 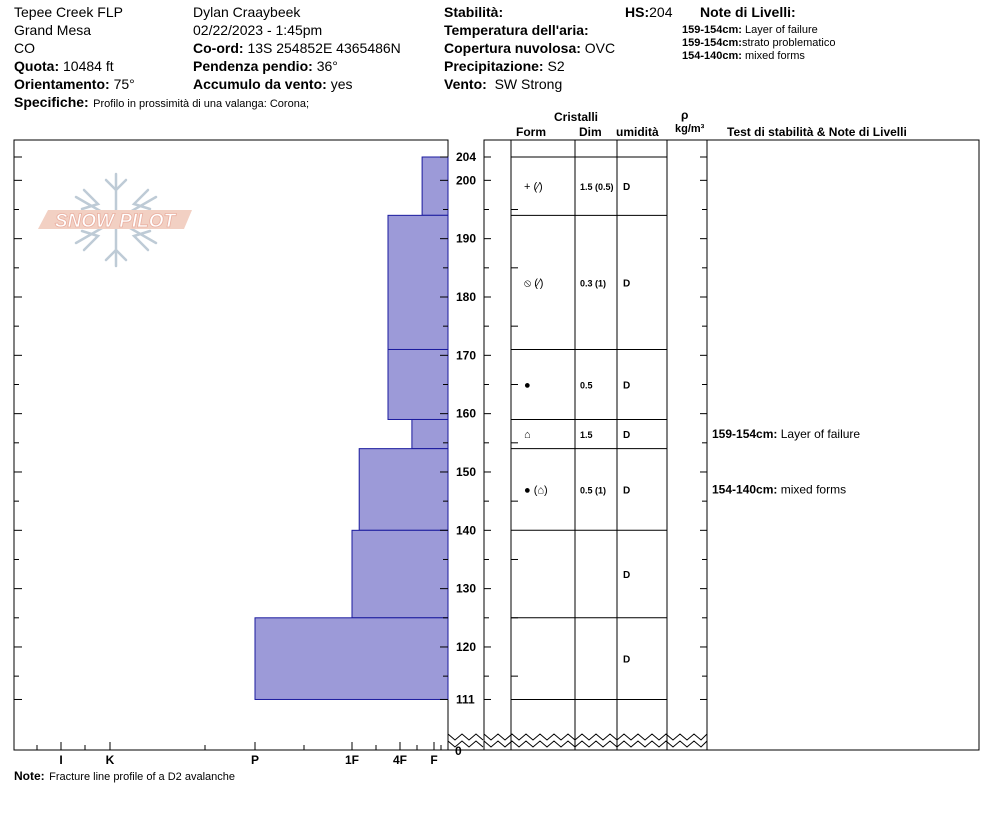 I want to click on layer-form: + (⁄), so click(x=533, y=187).